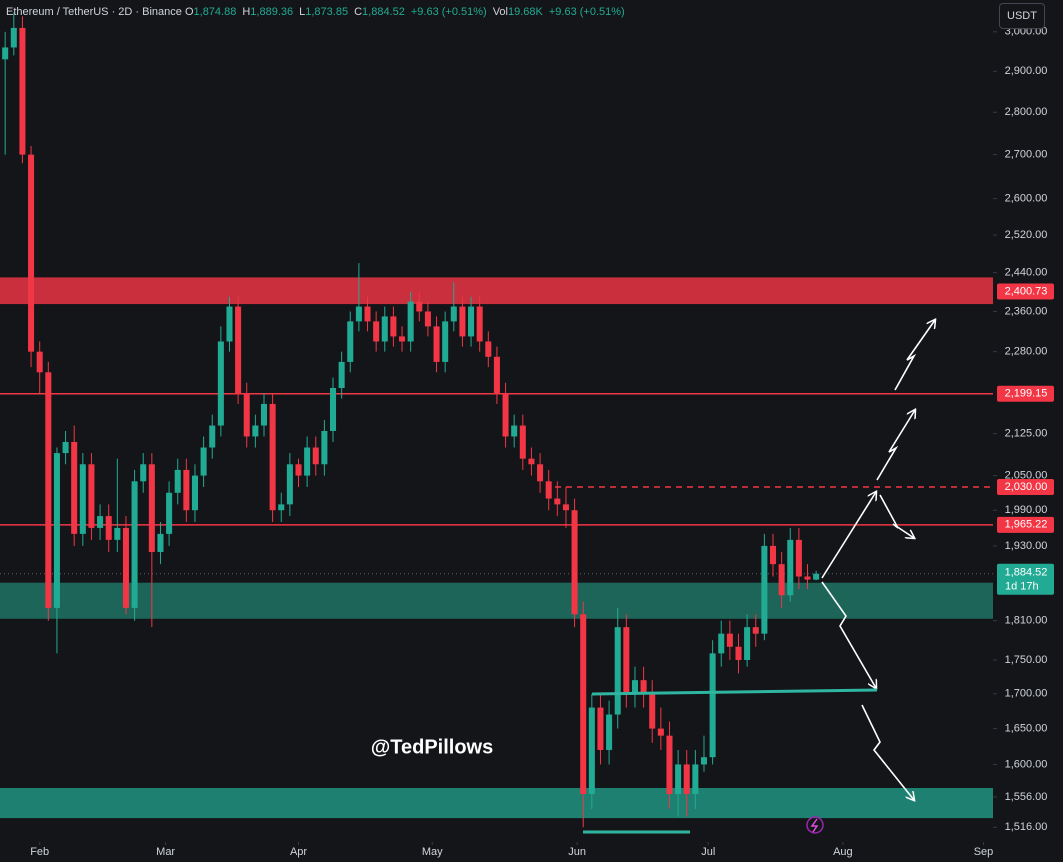  Describe the element at coordinates (1026, 546) in the screenshot. I see `y-tick-label: 1,930.00` at that location.